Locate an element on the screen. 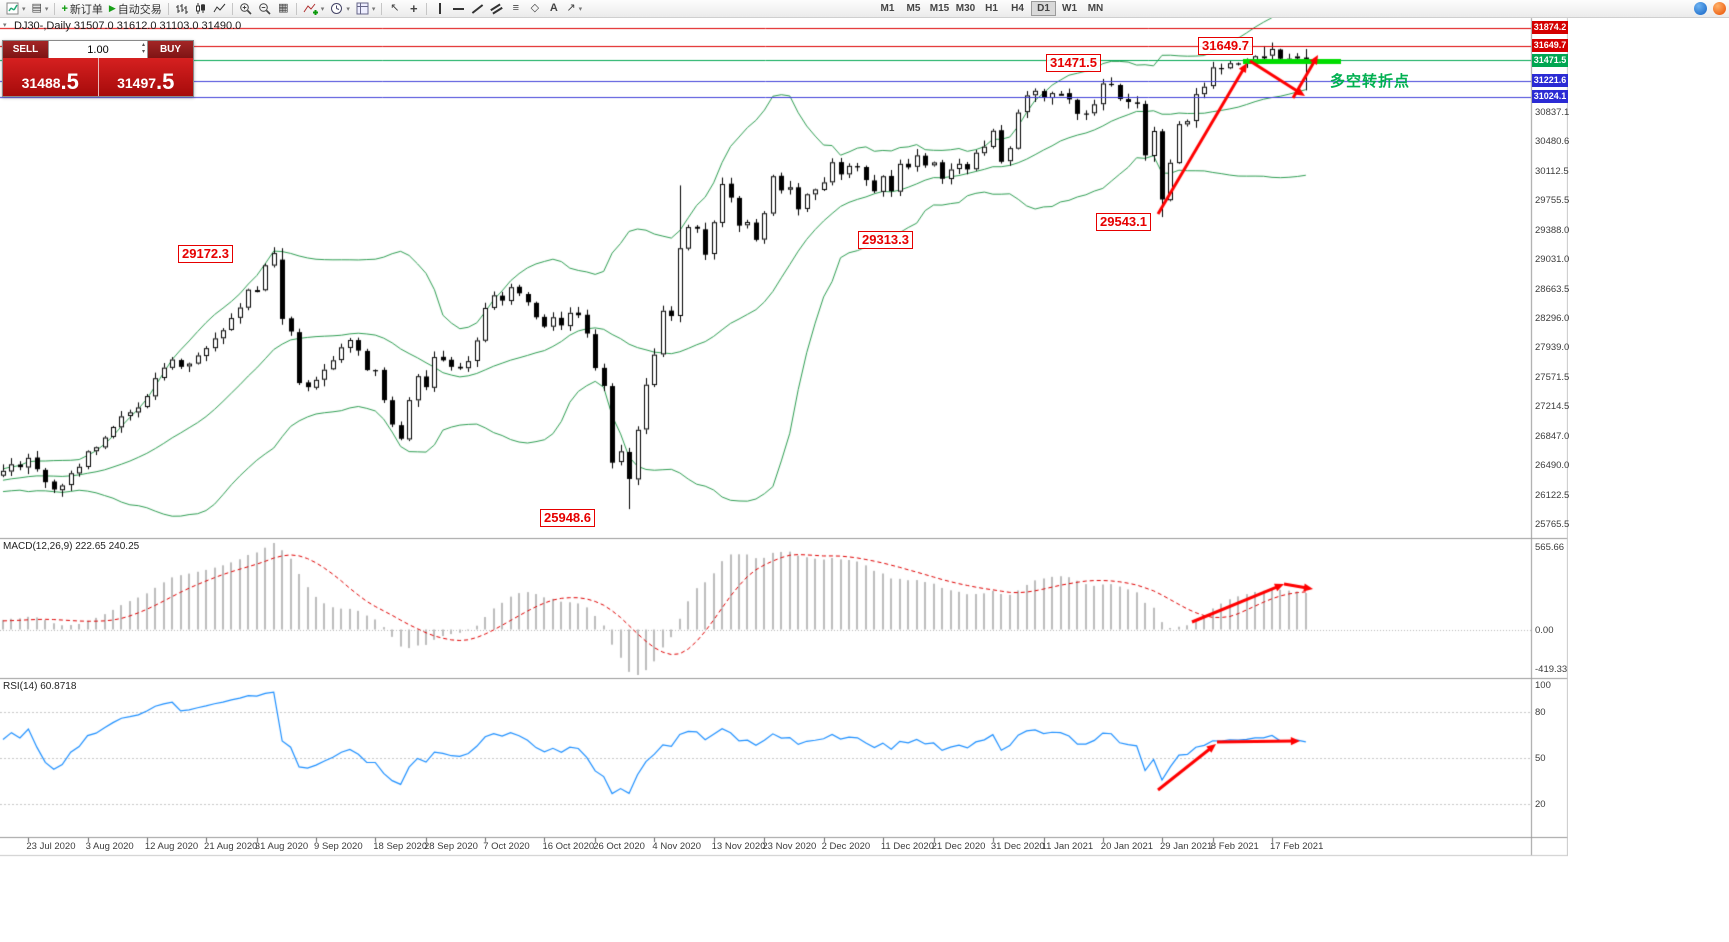 This screenshot has height=942, width=1729. one-click-trading-panel: SELL 1.00 ▴ ▾ BUY 31488 .5 31497 .5 is located at coordinates (98, 68).